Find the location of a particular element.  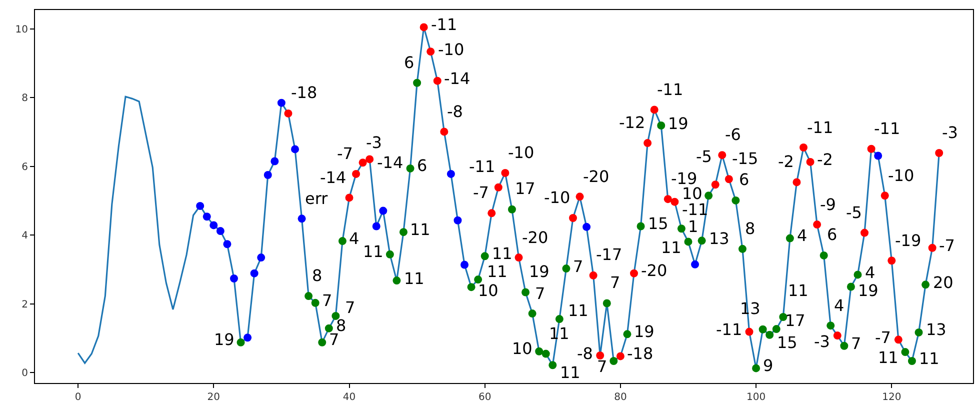

annotation: -5 is located at coordinates (854, 212).